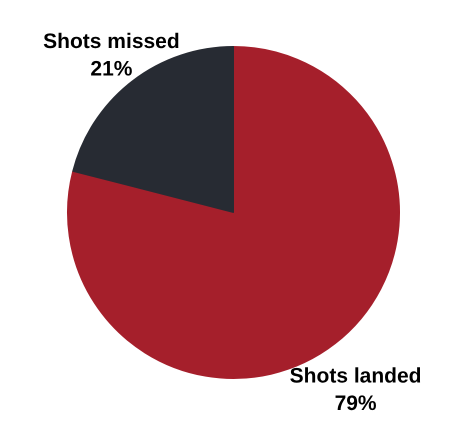 Image resolution: width=471 pixels, height=440 pixels. Describe the element at coordinates (355, 404) in the screenshot. I see `data-label: 79%` at that location.